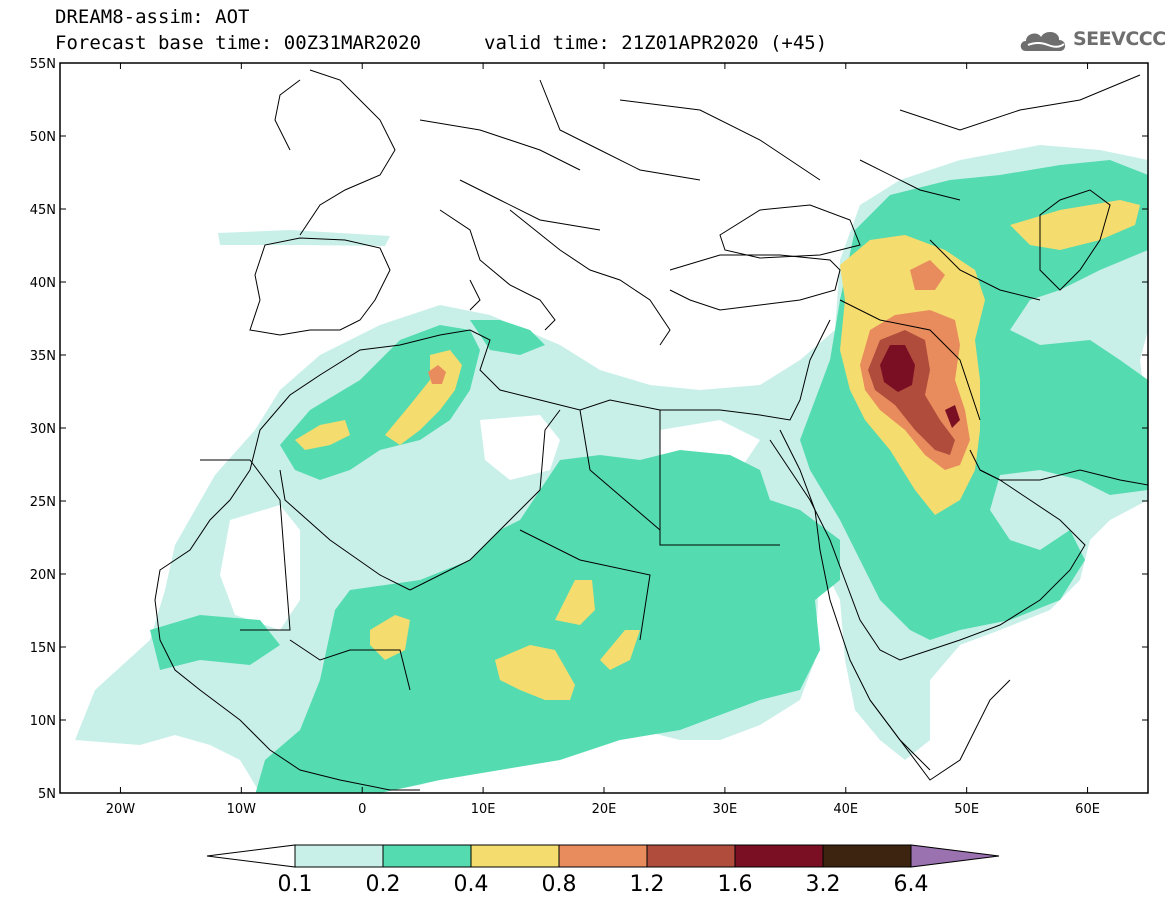 The image size is (1165, 905). I want to click on lon-label: 10E, so click(483, 809).